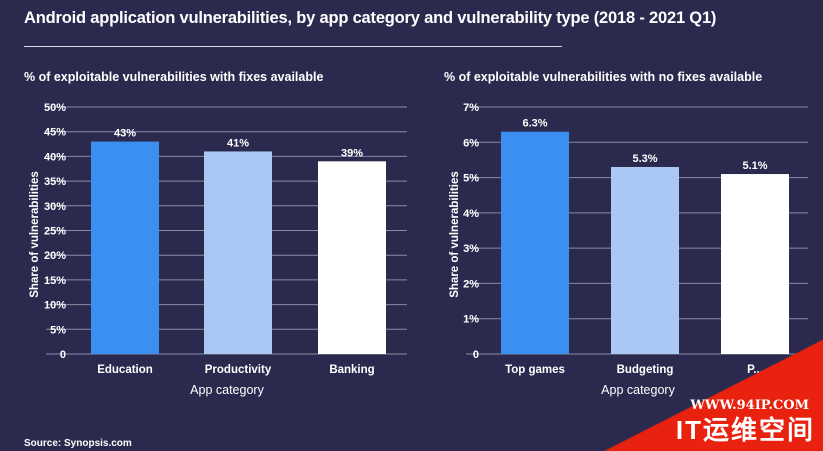 Image resolution: width=823 pixels, height=451 pixels. I want to click on bar-value-label: 5.3%, so click(644, 159).